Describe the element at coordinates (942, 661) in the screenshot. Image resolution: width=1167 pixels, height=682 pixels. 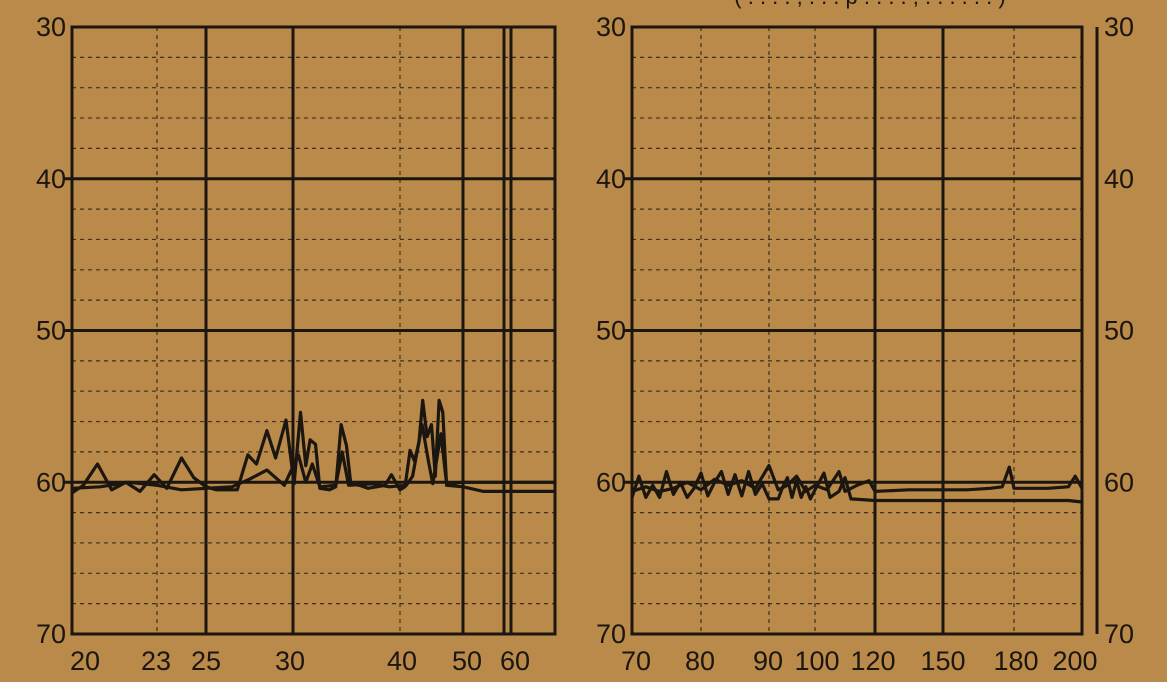
I see `x-tick-label: 150` at that location.